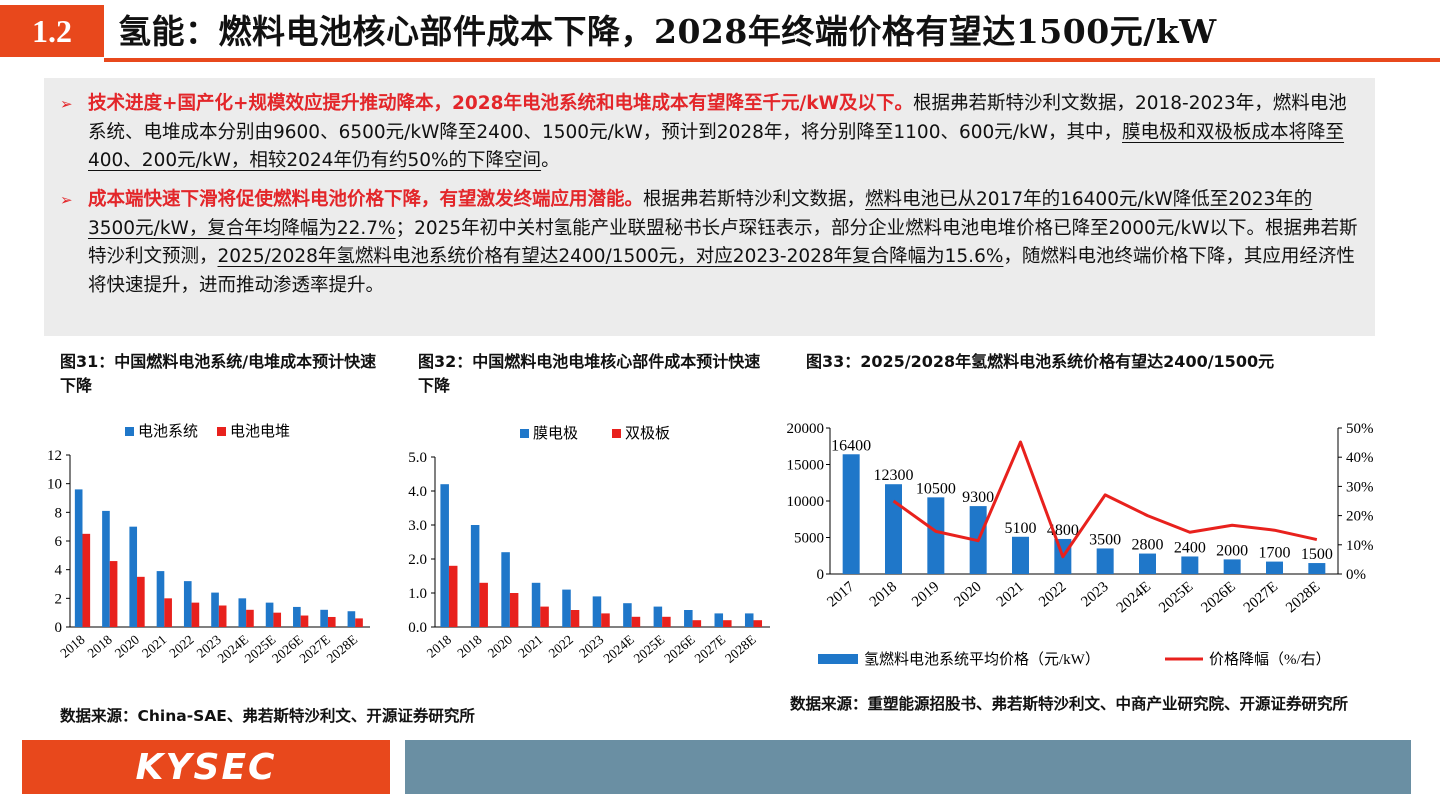 This screenshot has height=810, width=1440. Describe the element at coordinates (806, 466) in the screenshot. I see `left-tick-label: 15000` at that location.